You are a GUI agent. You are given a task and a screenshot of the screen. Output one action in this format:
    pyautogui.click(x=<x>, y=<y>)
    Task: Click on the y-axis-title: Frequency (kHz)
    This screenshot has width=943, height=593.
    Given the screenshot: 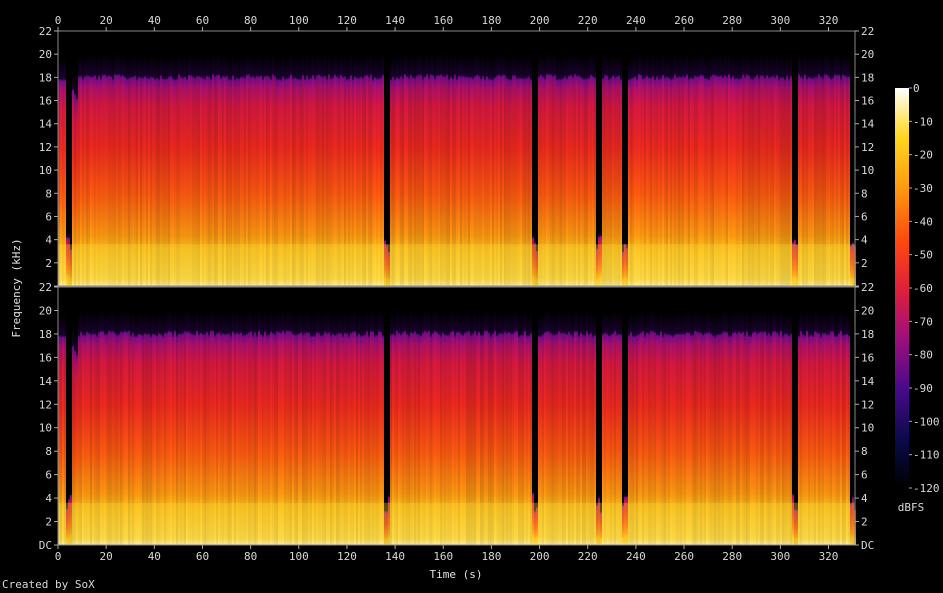 What is the action you would take?
    pyautogui.click(x=16, y=287)
    